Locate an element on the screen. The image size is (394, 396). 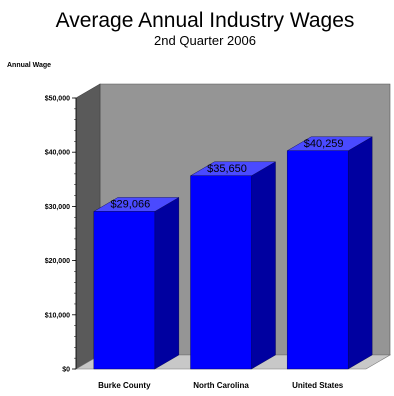
chart-subtitle: 2nd Quarter 2006 is located at coordinates (205, 40).